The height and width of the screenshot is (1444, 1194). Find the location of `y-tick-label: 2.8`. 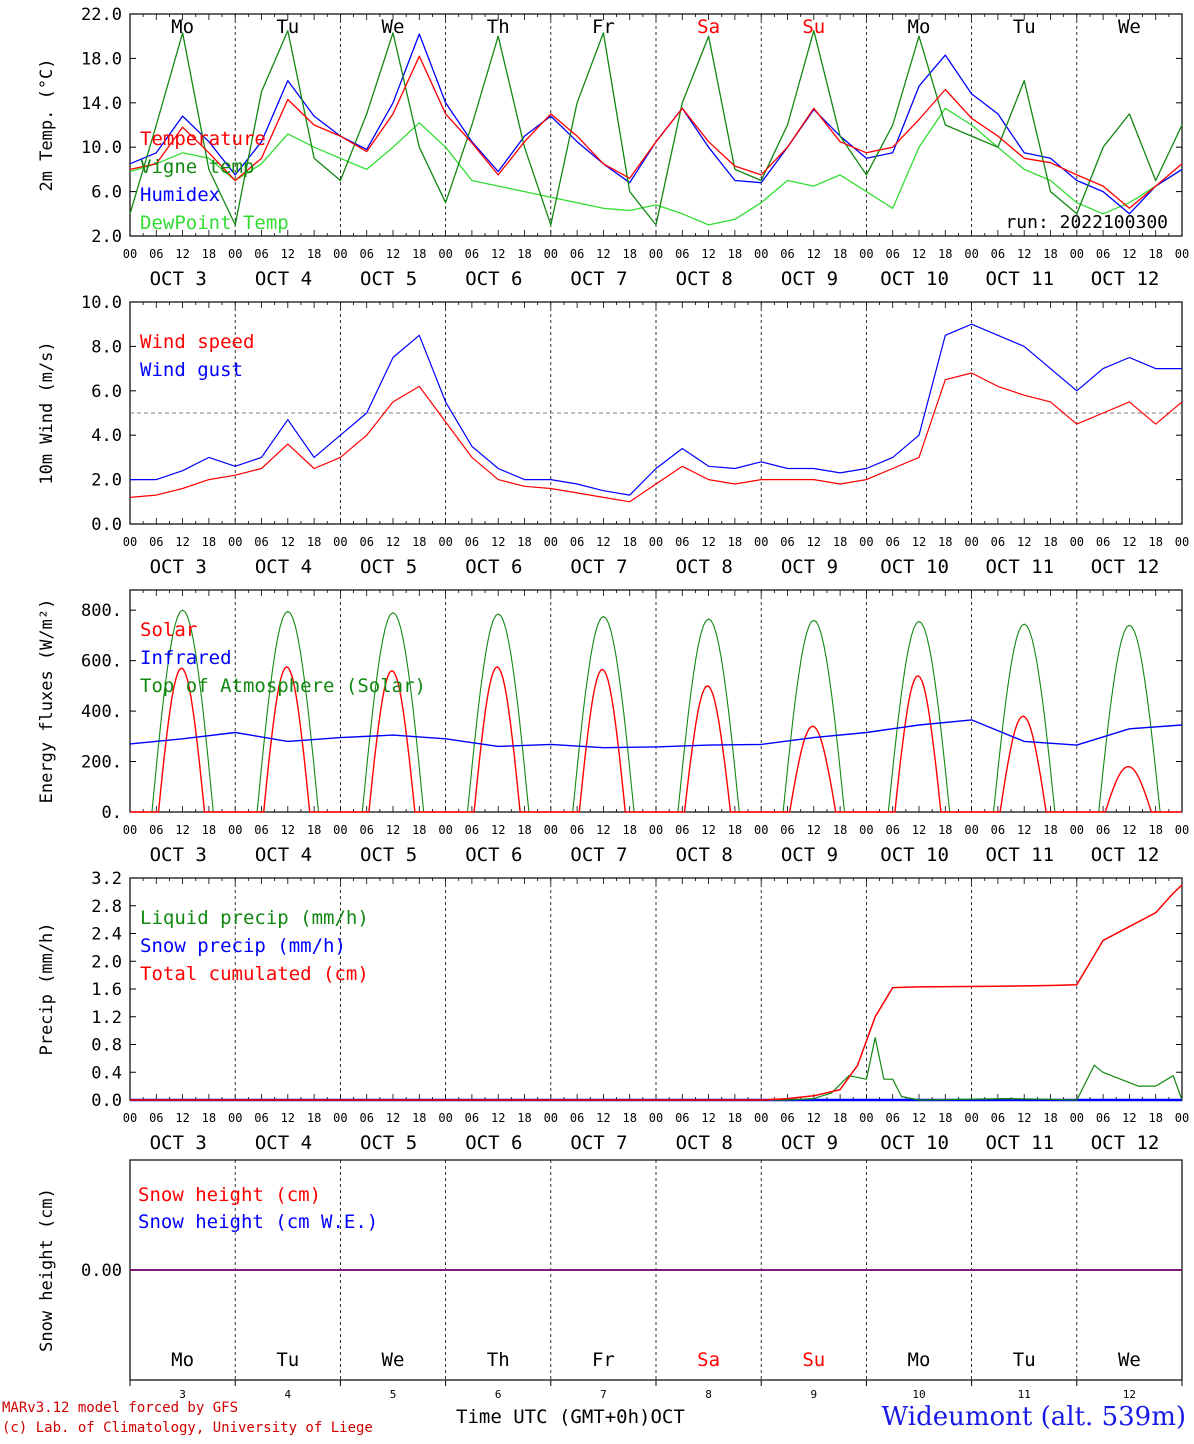

y-tick-label: 2.8 is located at coordinates (106, 907).